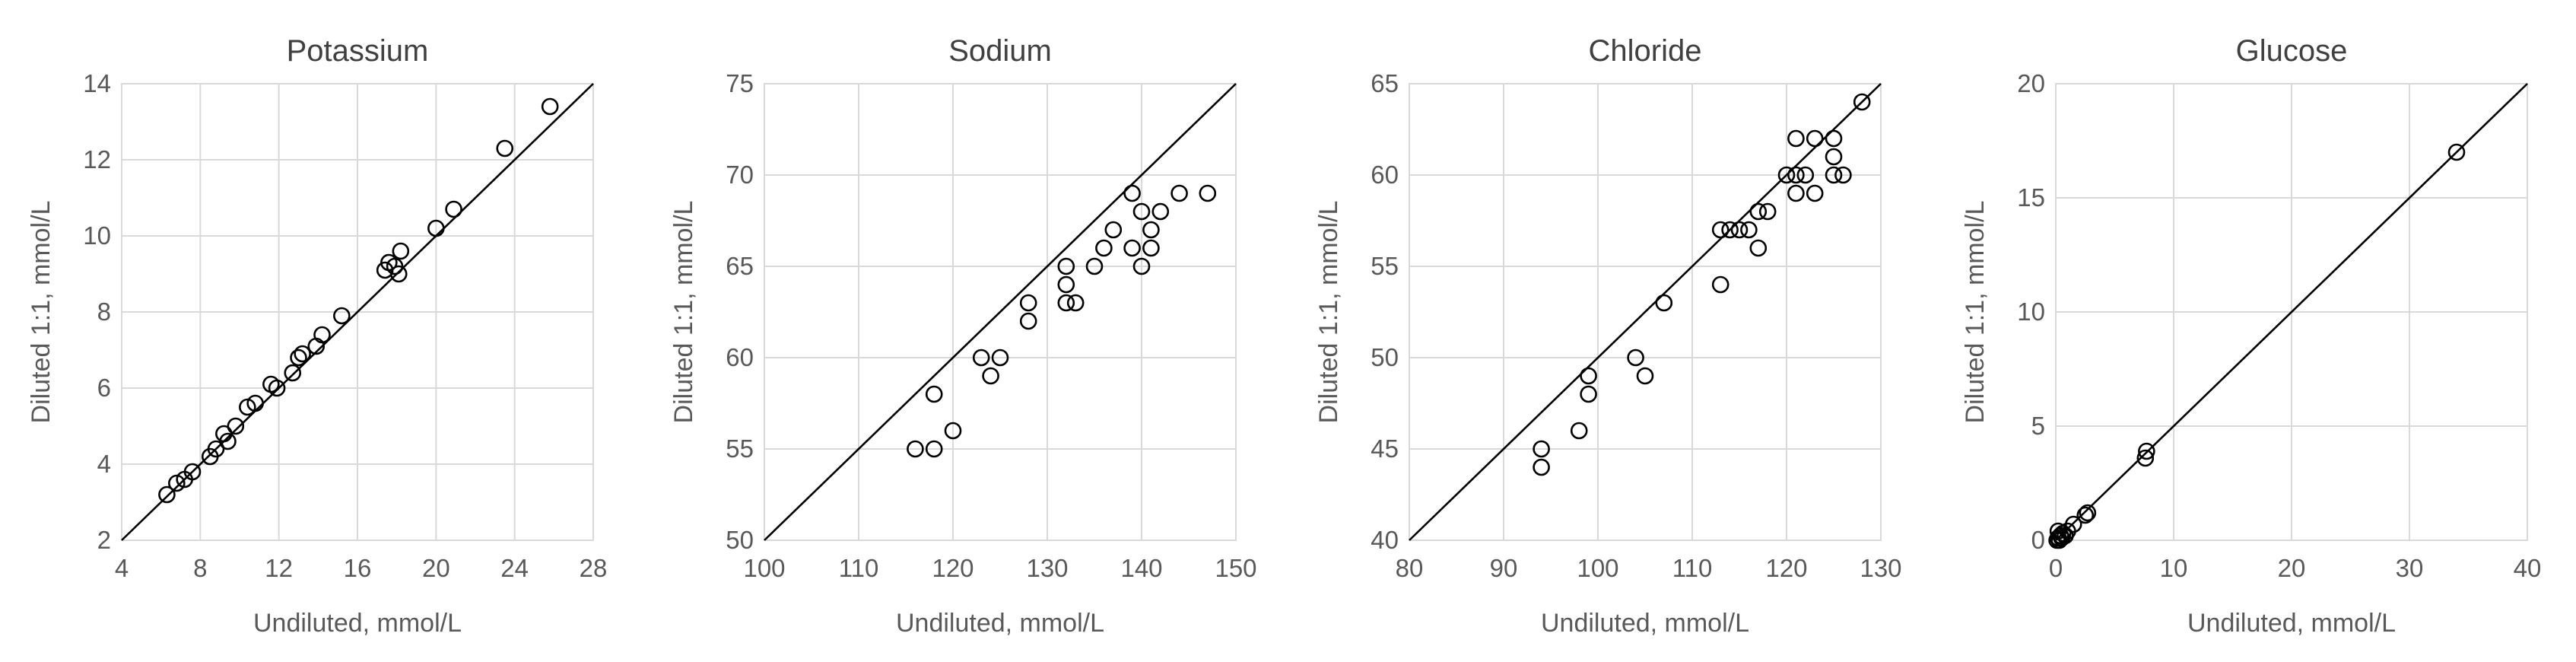  I want to click on glucose-plot-frame, so click(2291, 312).